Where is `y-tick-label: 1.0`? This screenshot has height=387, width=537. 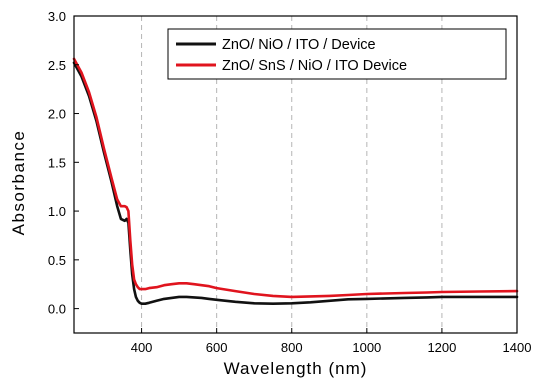
y-tick-label: 1.0 is located at coordinates (57, 211).